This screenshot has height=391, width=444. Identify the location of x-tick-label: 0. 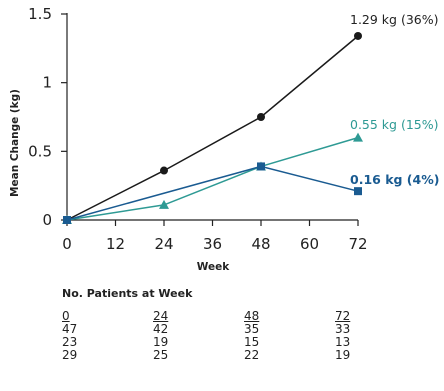
(67, 244).